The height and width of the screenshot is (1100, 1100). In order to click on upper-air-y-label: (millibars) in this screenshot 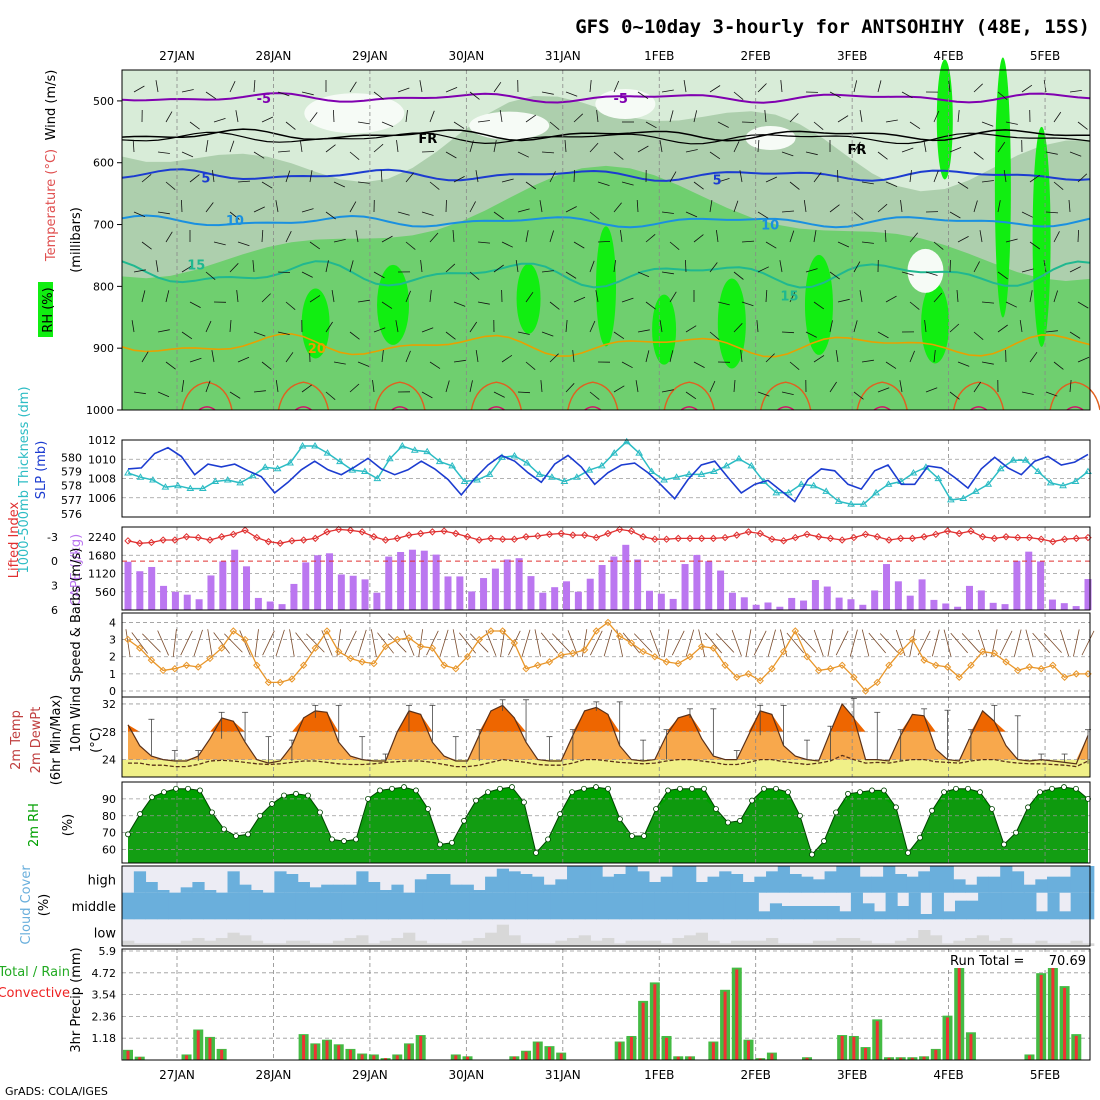, I will do `click(76, 240)`.